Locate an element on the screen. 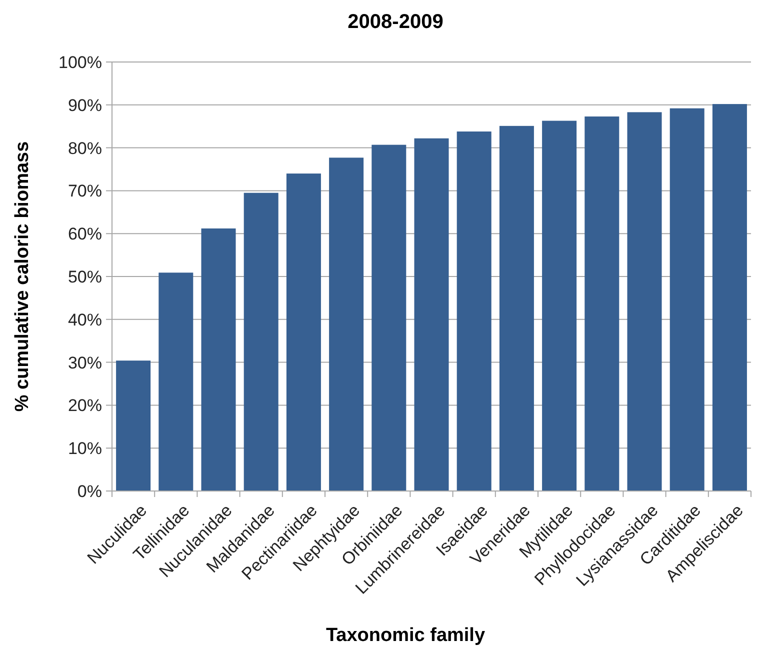 This screenshot has height=659, width=759. x-axis-title: Taxonomic family is located at coordinates (406, 635).